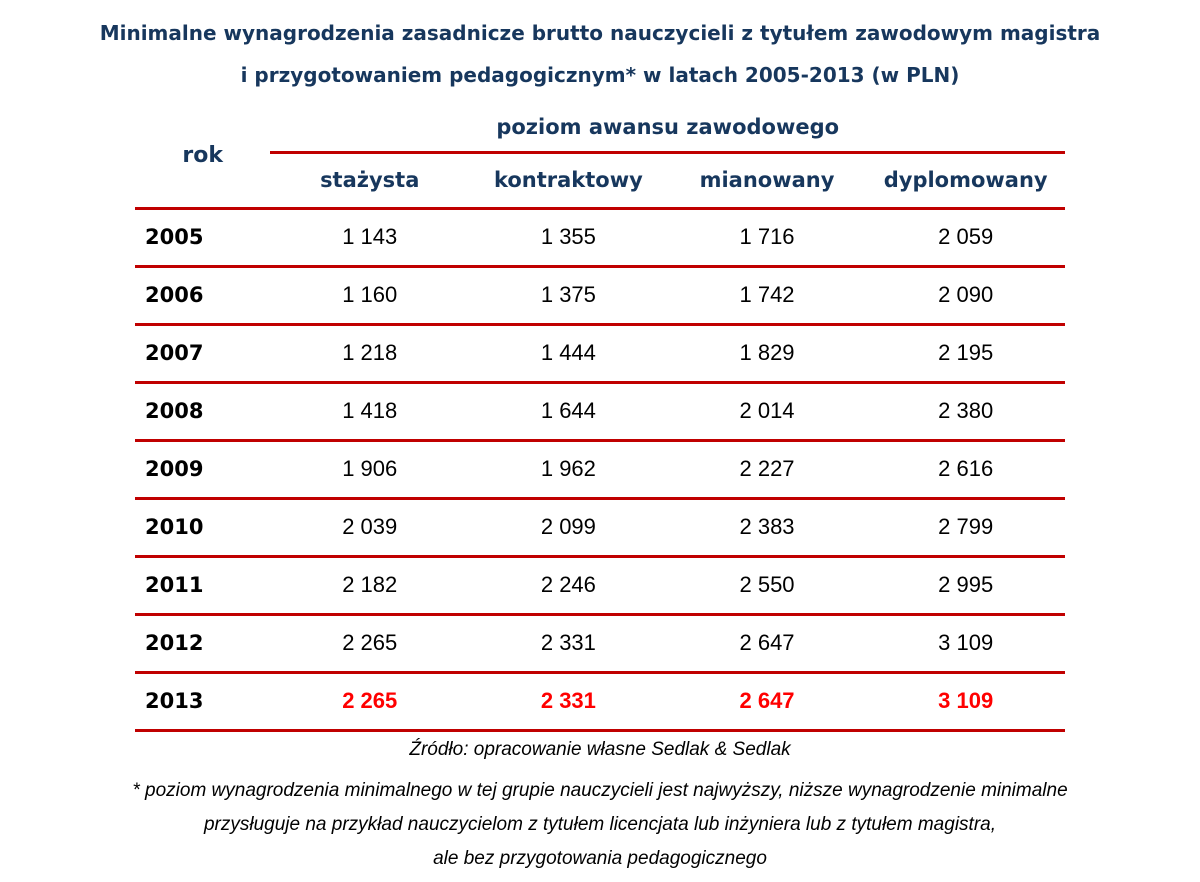 The image size is (1200, 882). I want to click on table-row: 2005 1 143 1 355 1 716 2 059, so click(600, 238).